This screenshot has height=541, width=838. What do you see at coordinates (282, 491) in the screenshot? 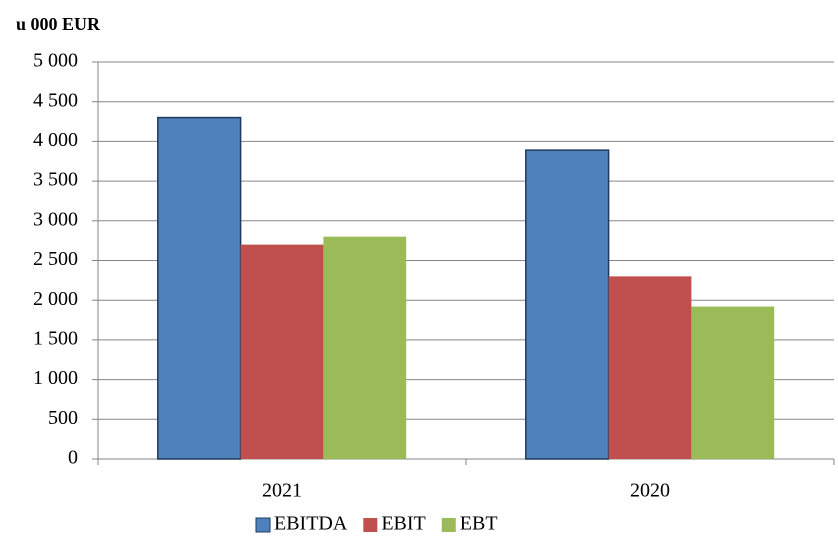
I see `x-tick-label: 2021` at bounding box center [282, 491].